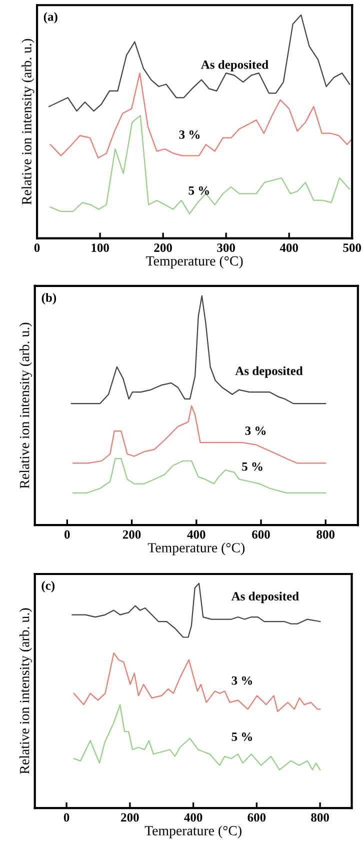 The width and height of the screenshot is (363, 851). Describe the element at coordinates (100, 248) in the screenshot. I see `x-tick-label: 100` at that location.